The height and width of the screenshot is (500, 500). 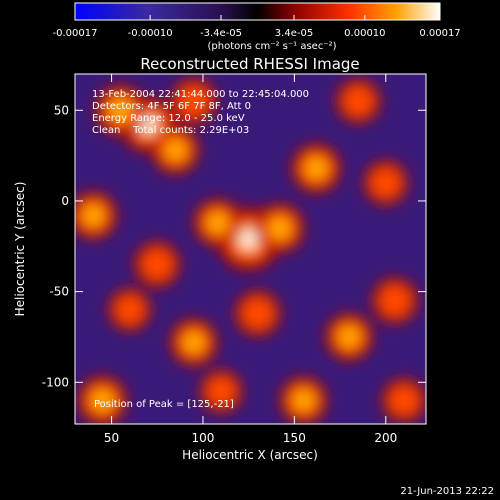 I want to click on colorbar-frame, so click(x=257, y=11).